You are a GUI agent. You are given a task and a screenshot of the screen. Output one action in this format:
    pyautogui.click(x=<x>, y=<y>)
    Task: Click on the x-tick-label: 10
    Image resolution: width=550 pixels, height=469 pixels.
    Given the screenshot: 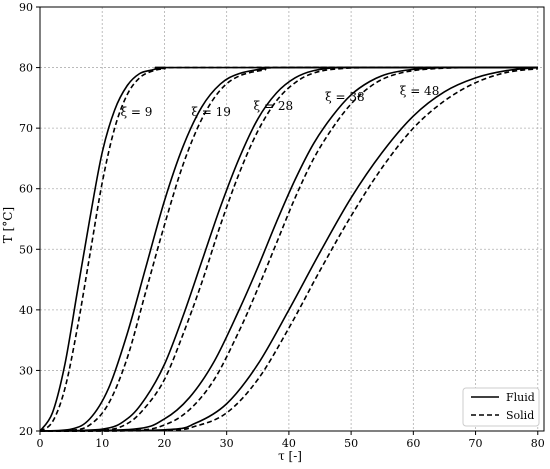 What is the action you would take?
    pyautogui.click(x=102, y=443)
    